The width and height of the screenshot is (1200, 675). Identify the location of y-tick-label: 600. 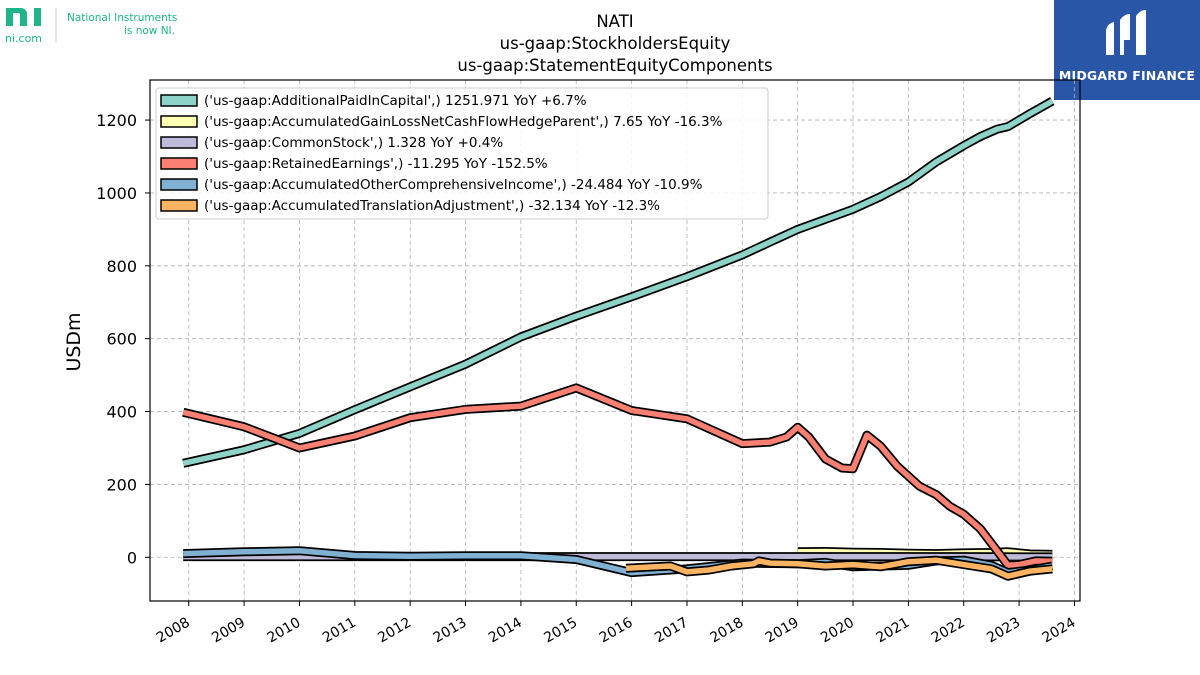
(121, 339).